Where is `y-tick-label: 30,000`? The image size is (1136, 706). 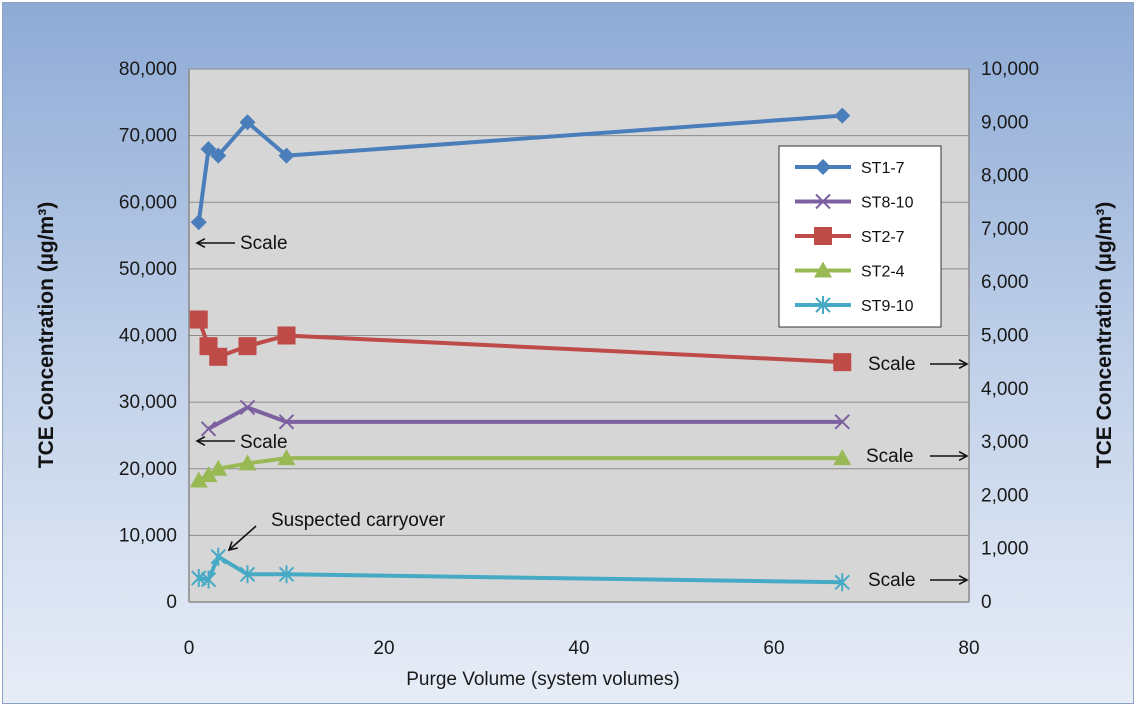
y-tick-label: 30,000 is located at coordinates (148, 402).